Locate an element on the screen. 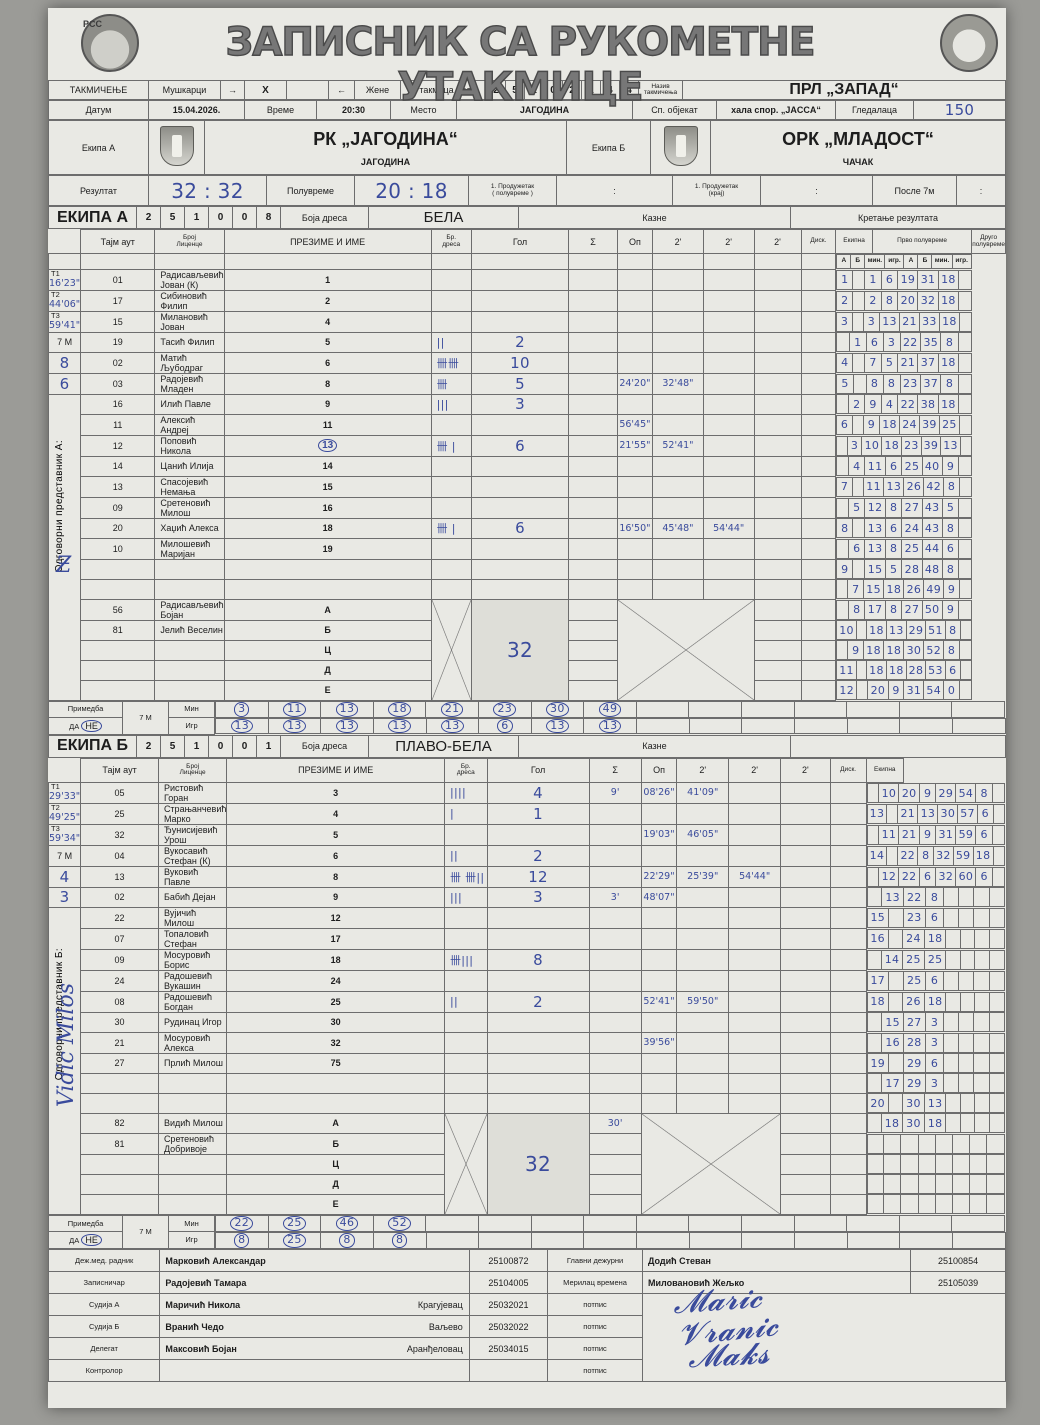 This screenshot has width=1040, height=1425. progress-2h-a: 21 is located at coordinates (908, 362).